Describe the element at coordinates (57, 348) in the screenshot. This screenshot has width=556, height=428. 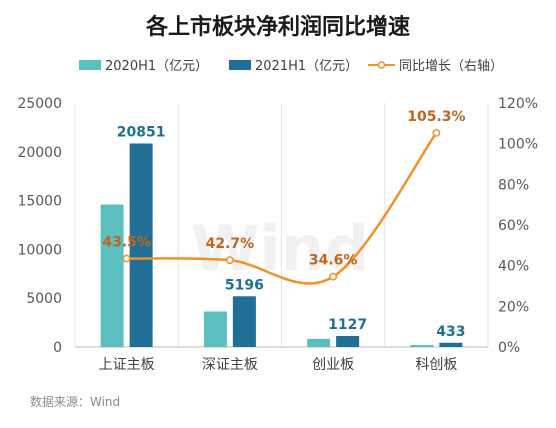
I see `y-left-tick-label: 0` at that location.